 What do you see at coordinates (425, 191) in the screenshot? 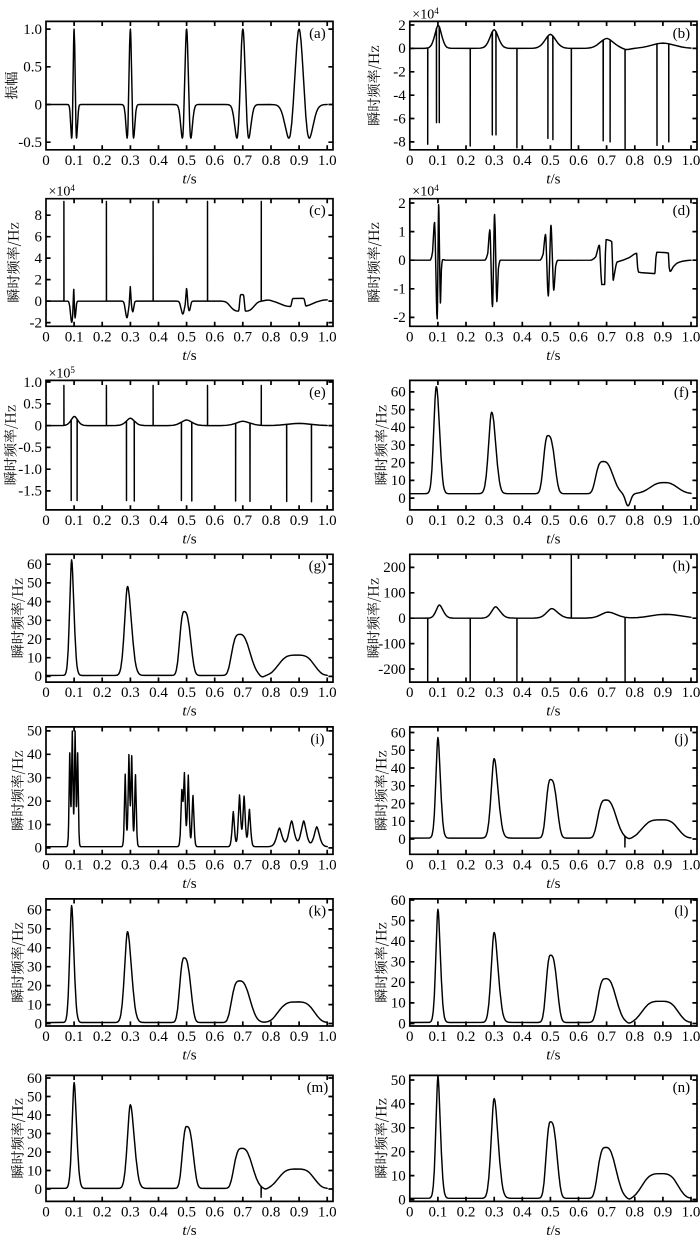
I see `svg-text: ×10⁴` at bounding box center [425, 191].